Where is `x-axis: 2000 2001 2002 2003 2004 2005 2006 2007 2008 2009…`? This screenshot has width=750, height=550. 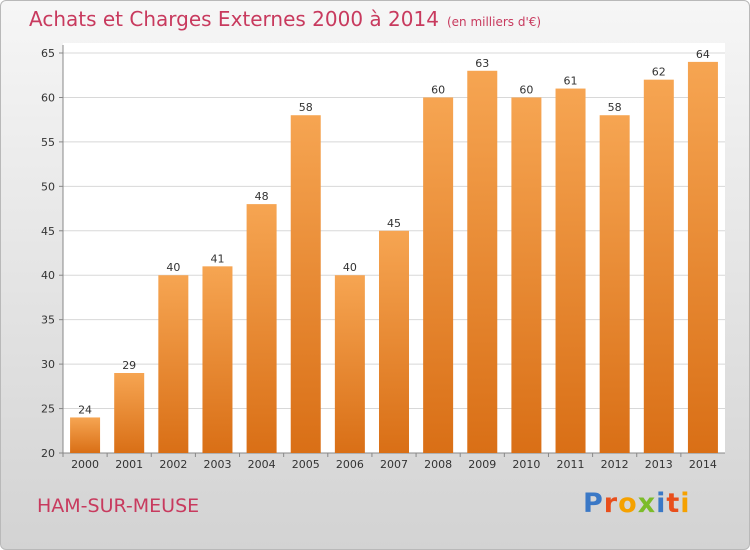 x-axis: 2000 2001 2002 2003 2004 2005 2006 2007 2008 2009… is located at coordinates (389, 462).